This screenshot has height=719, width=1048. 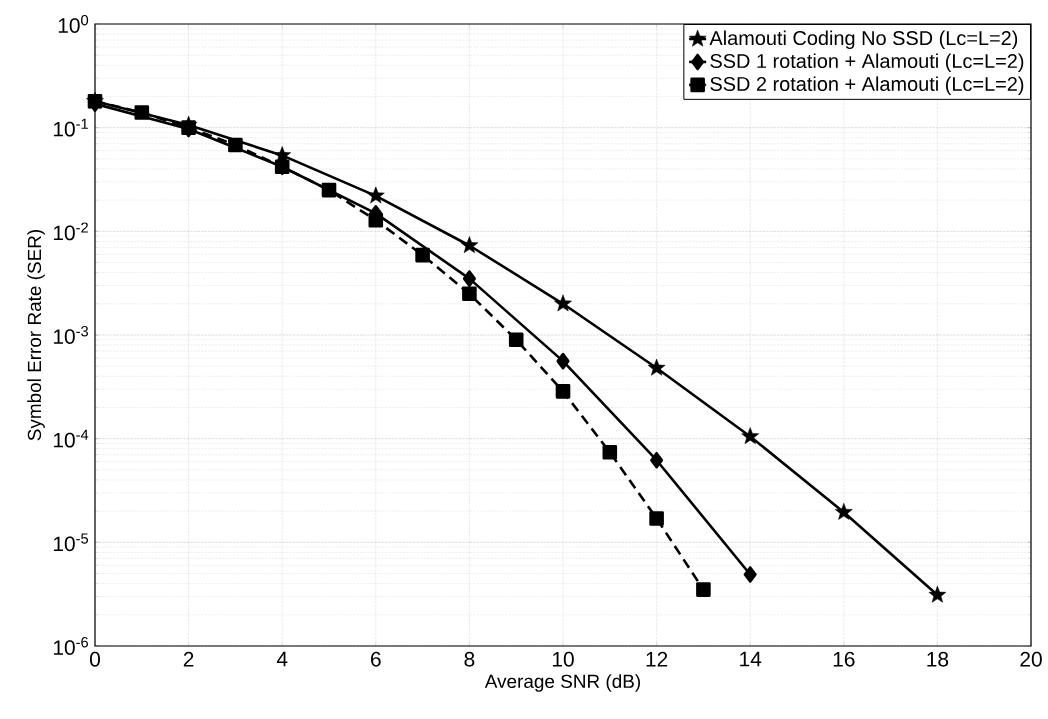 I want to click on x-tick-label: 18, so click(x=938, y=659).